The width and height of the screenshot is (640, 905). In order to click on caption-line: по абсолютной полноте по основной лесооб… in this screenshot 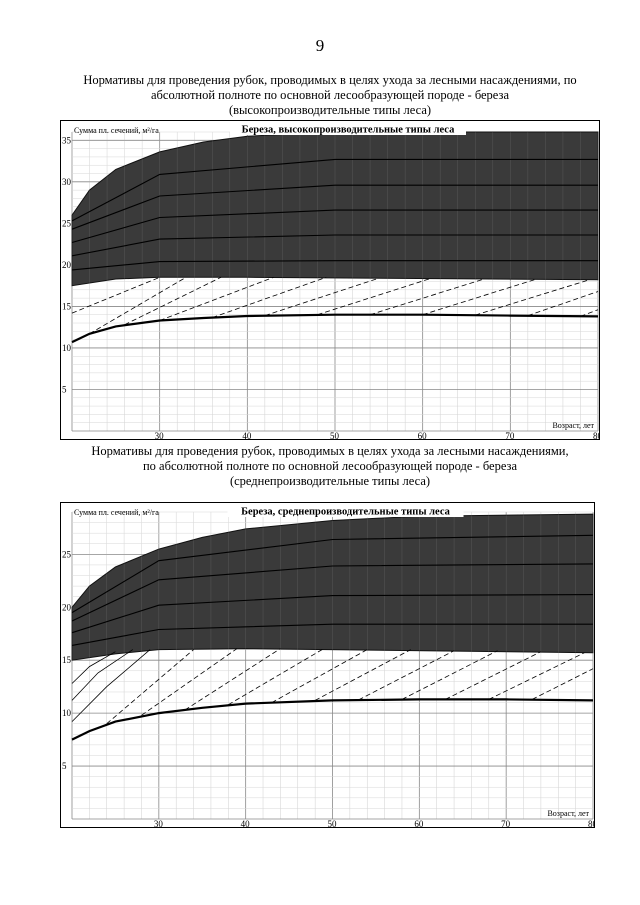, I will do `click(330, 466)`.